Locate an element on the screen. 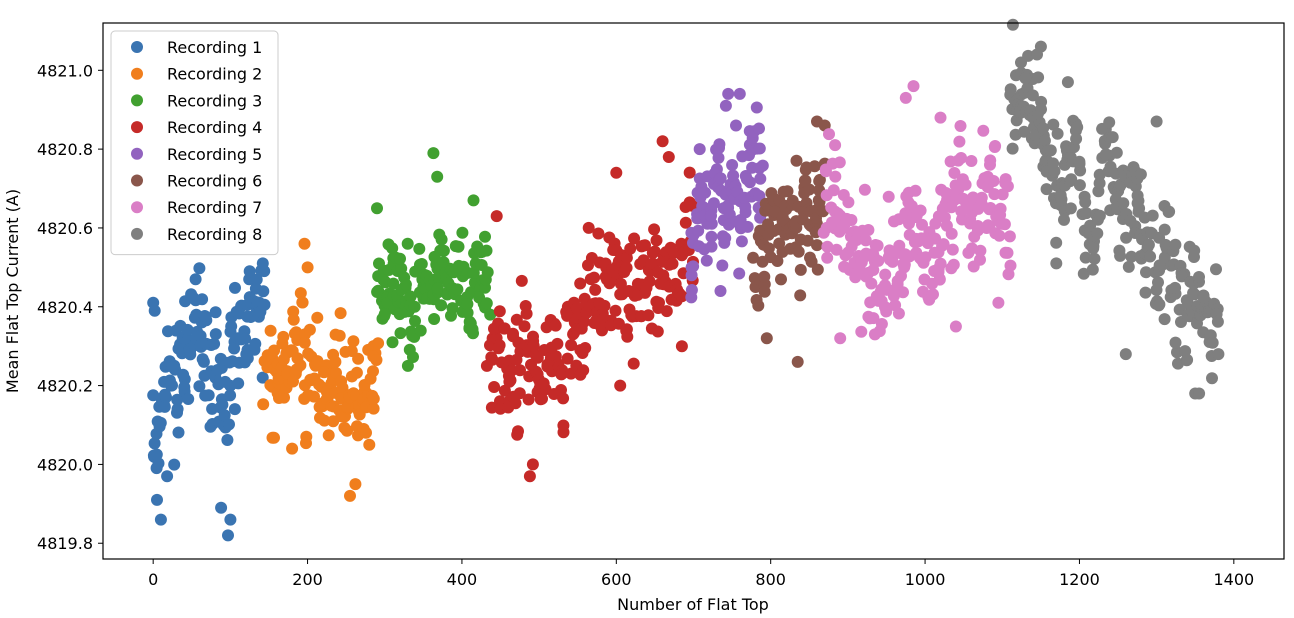 Image resolution: width=1294 pixels, height=618 pixels. x-tick-label: 1400 is located at coordinates (1233, 579).